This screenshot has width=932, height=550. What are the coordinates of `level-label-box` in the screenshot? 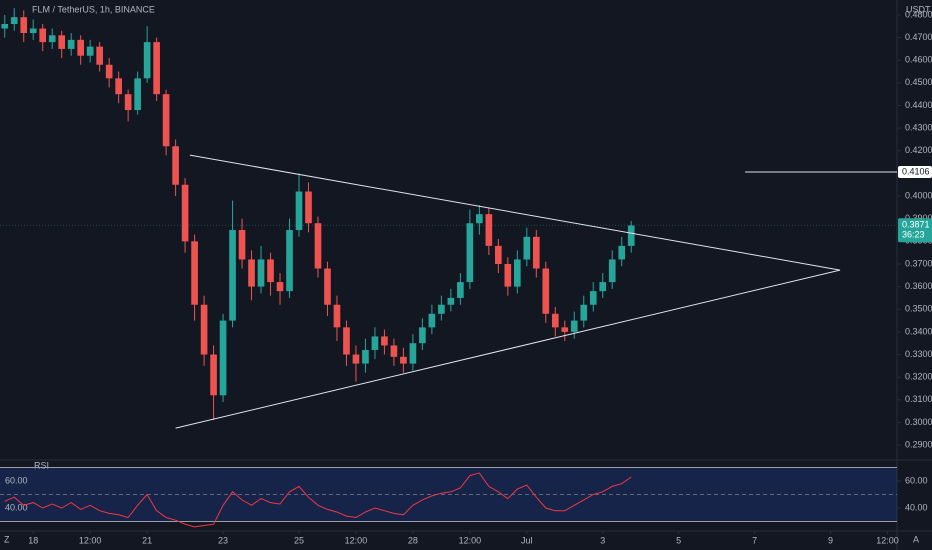 It's located at (915, 172).